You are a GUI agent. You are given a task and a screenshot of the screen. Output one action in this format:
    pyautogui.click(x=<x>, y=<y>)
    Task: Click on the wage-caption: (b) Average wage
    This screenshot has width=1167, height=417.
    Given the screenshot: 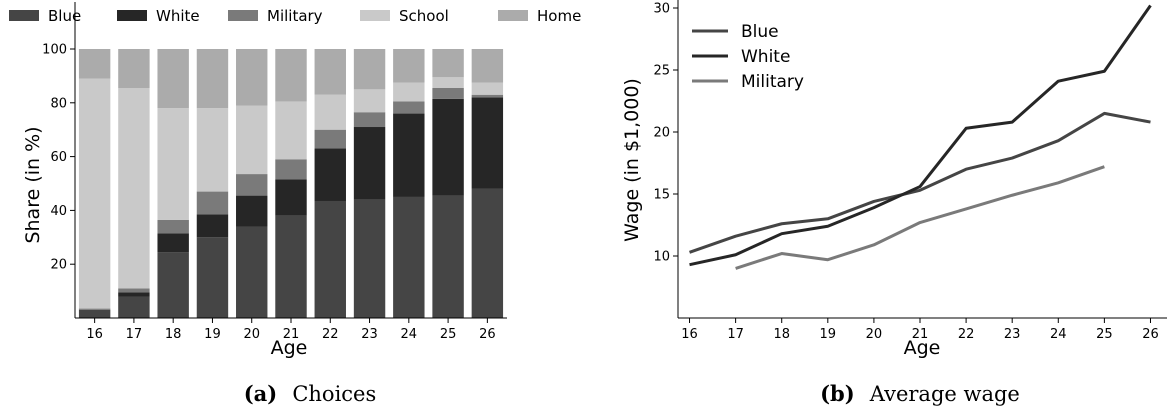 What is the action you would take?
    pyautogui.click(x=920, y=393)
    